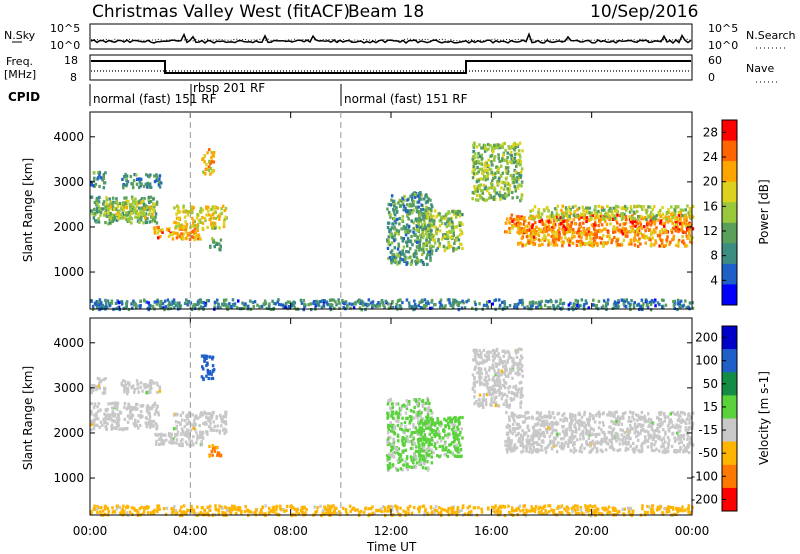 The image size is (800, 554). I want to click on noise-search-trace, so click(391, 40).